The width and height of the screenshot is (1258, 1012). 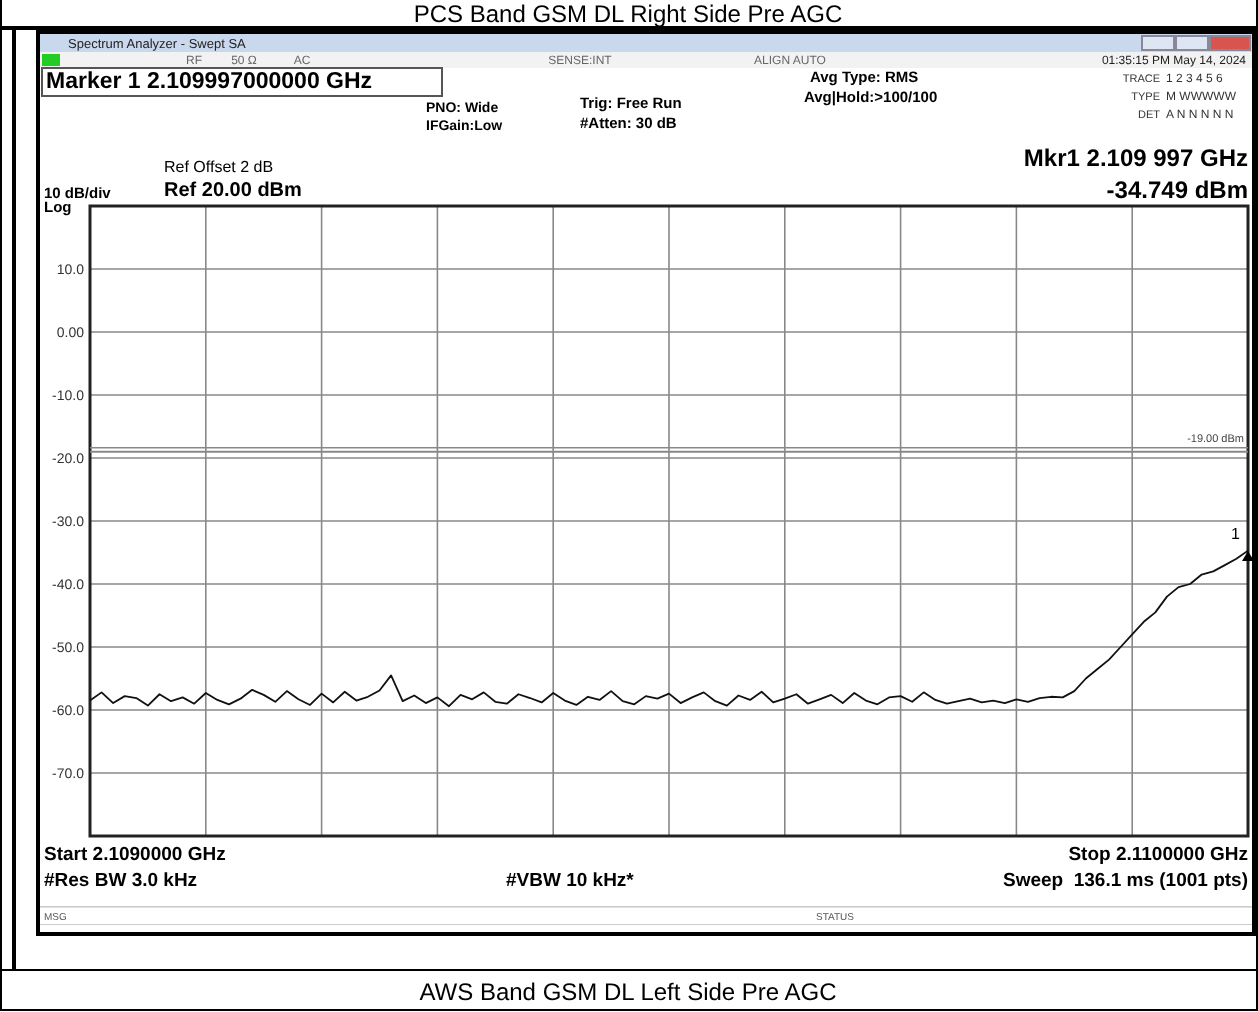 What do you see at coordinates (209, 82) in the screenshot?
I see `text: Marker 1 2.109997000000 GHz` at bounding box center [209, 82].